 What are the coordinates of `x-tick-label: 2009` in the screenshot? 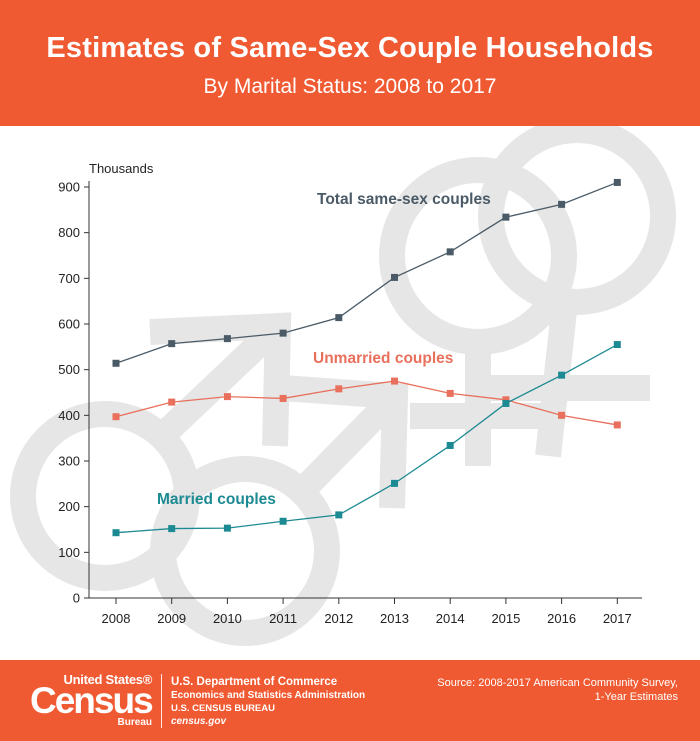 It's located at (171, 618).